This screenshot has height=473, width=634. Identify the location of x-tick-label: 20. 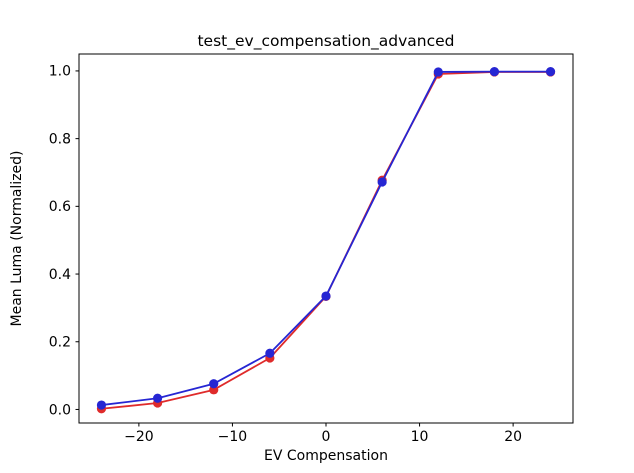
(513, 437).